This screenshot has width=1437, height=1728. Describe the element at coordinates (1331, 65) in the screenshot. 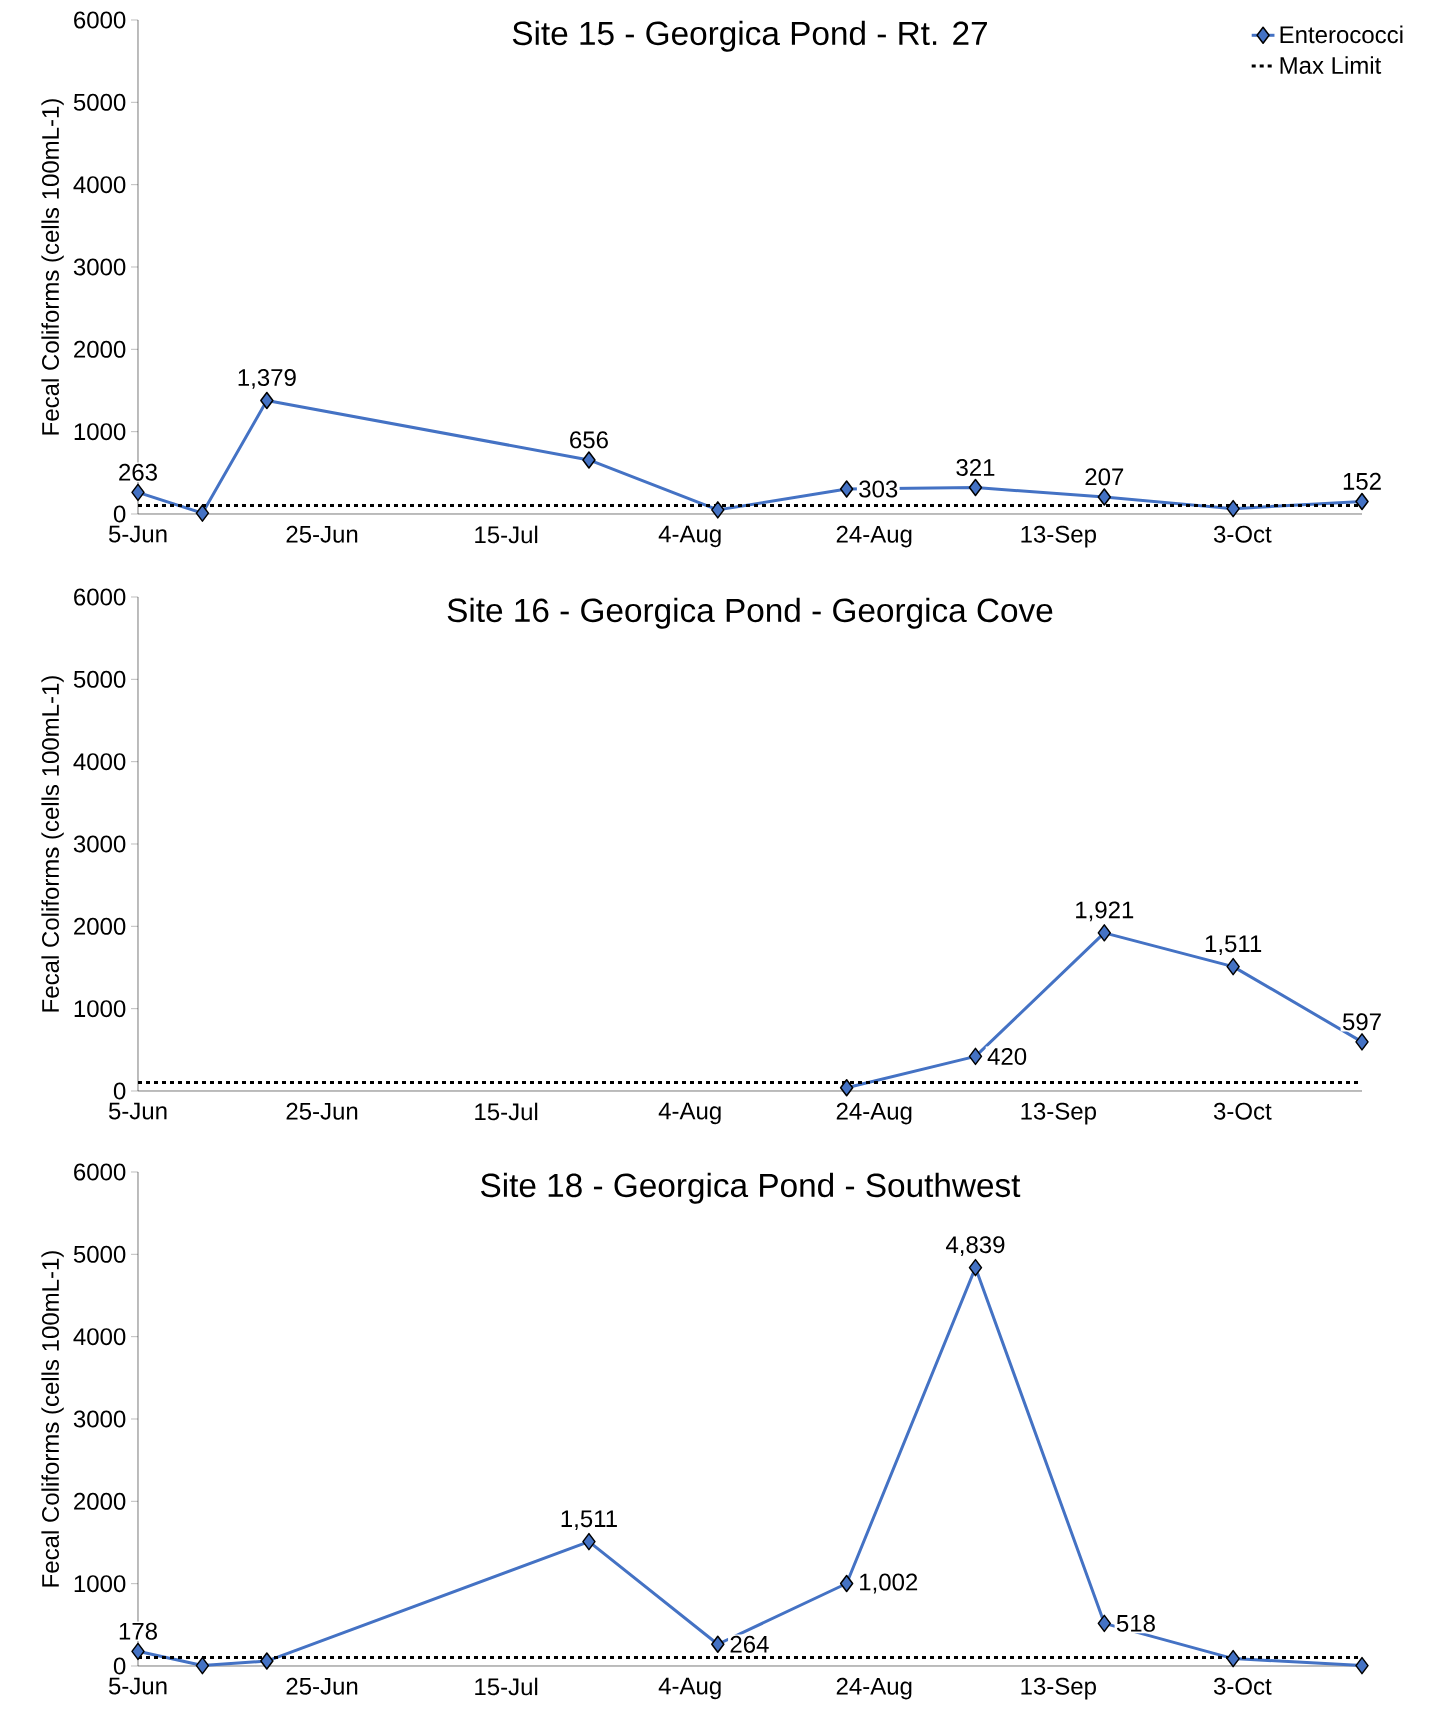

I see `legend-label: Max Limit` at that location.